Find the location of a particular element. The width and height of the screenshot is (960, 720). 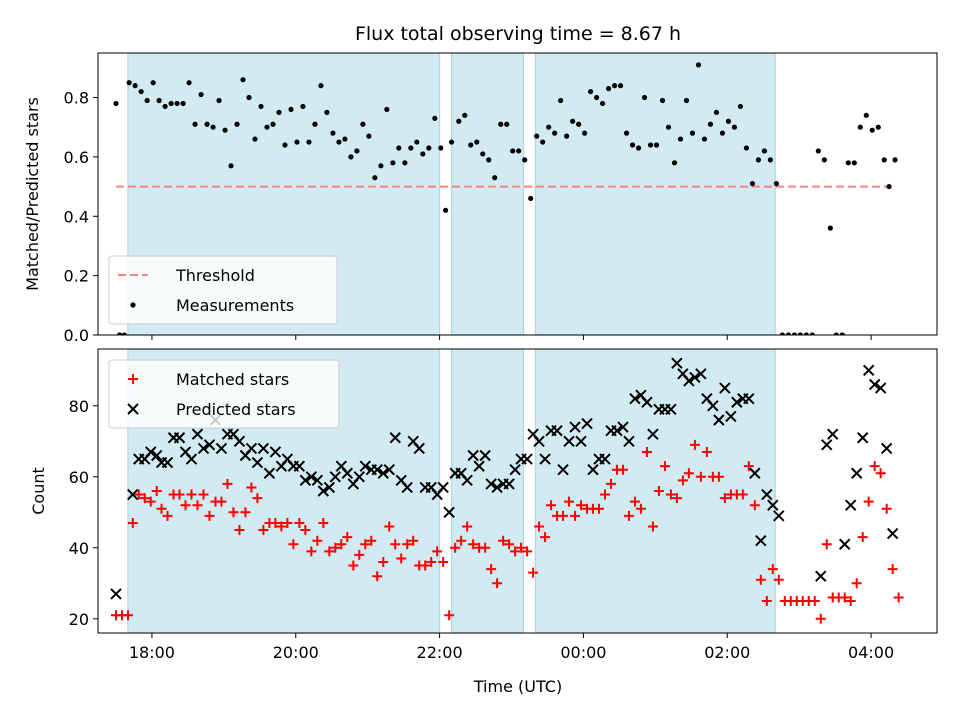

top-y-tick-label: 0.0 is located at coordinates (76, 335).